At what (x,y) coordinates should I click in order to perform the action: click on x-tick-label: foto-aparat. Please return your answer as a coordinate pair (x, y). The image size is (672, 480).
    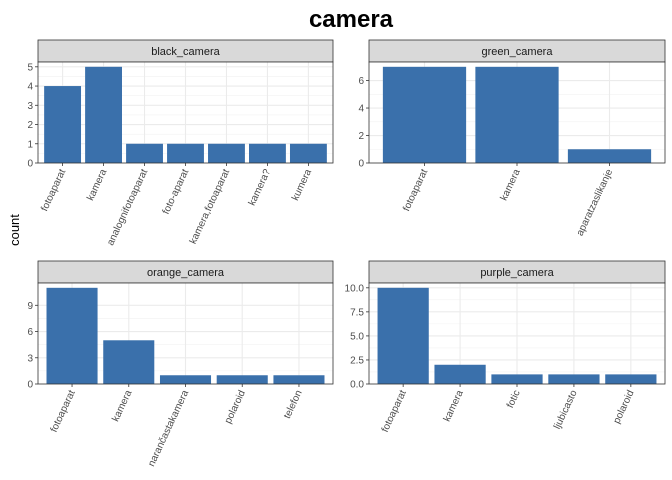
    Looking at the image, I should click on (176, 191).